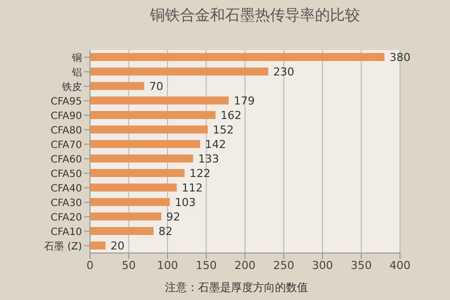 Image resolution: width=450 pixels, height=300 pixels. I want to click on data-label: 179, so click(244, 101).